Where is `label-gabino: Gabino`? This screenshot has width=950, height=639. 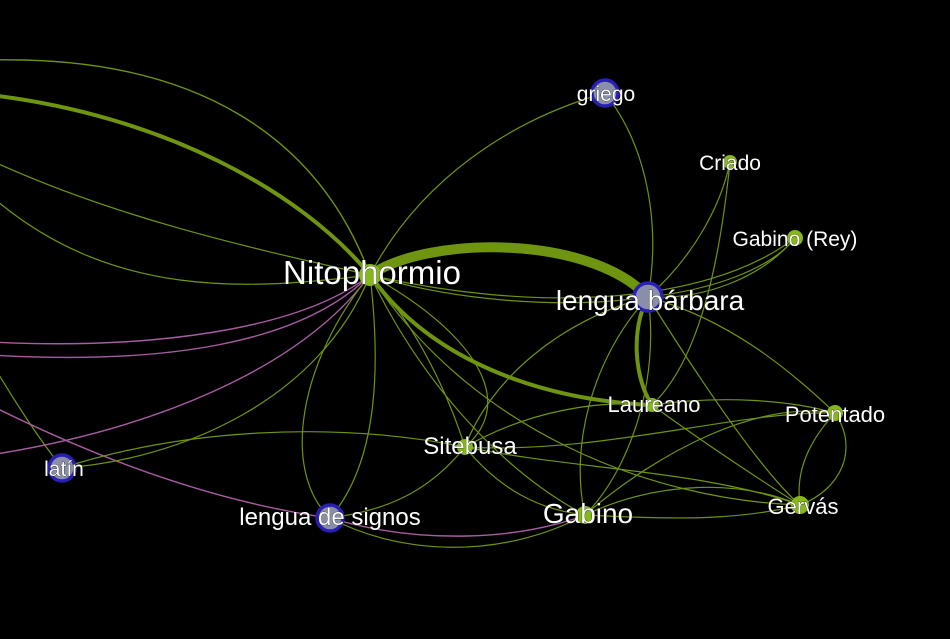 label-gabino: Gabino is located at coordinates (588, 514).